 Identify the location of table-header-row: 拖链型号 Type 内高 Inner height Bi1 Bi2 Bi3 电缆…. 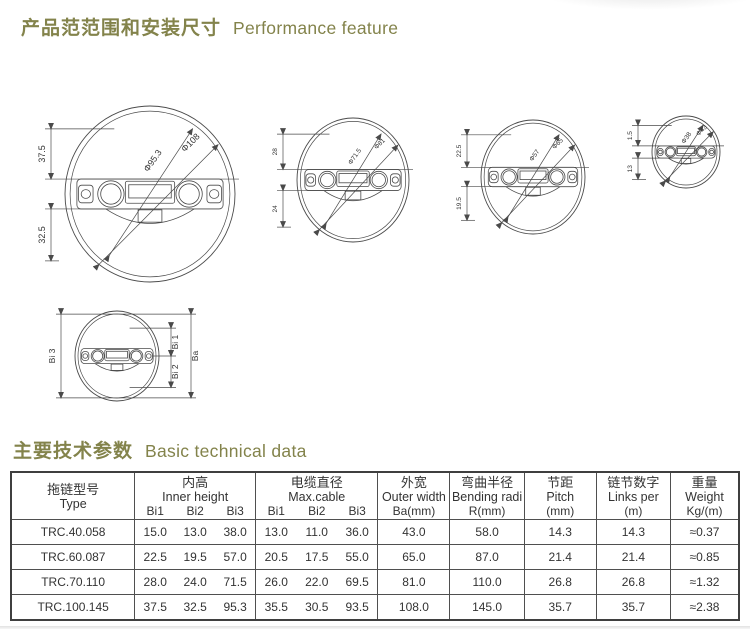
(375, 495).